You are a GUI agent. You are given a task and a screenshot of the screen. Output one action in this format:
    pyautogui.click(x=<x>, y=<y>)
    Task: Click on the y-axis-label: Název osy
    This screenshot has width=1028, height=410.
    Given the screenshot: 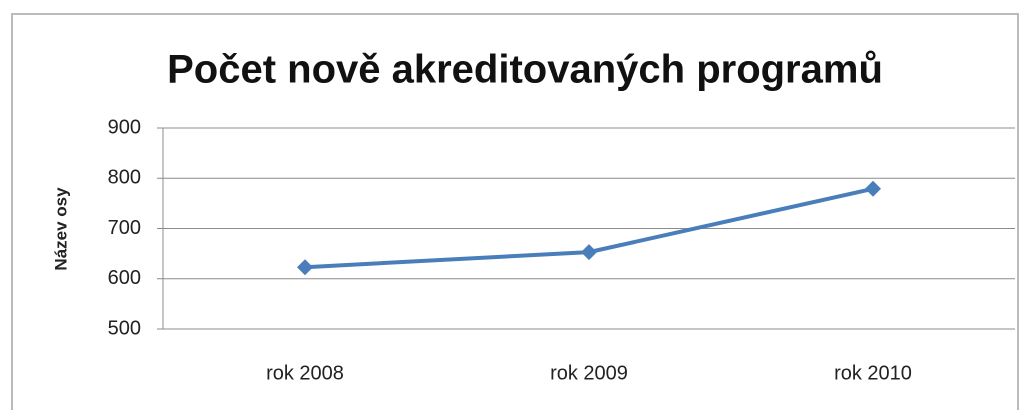 What is the action you would take?
    pyautogui.click(x=60, y=229)
    